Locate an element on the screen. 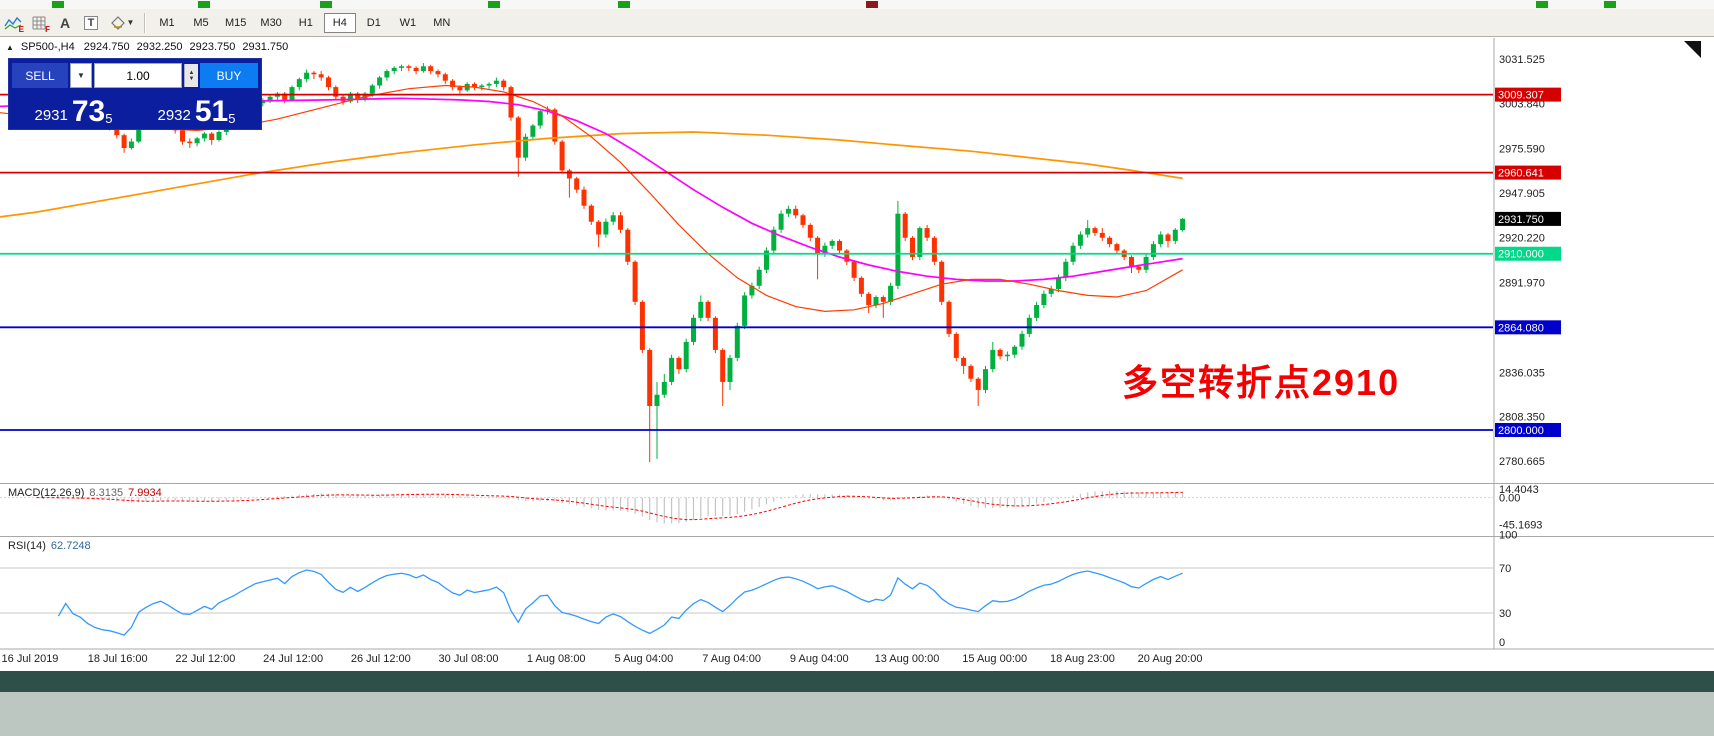 This screenshot has width=1714, height=736. timeframe-button-m30: M30 is located at coordinates (271, 22).